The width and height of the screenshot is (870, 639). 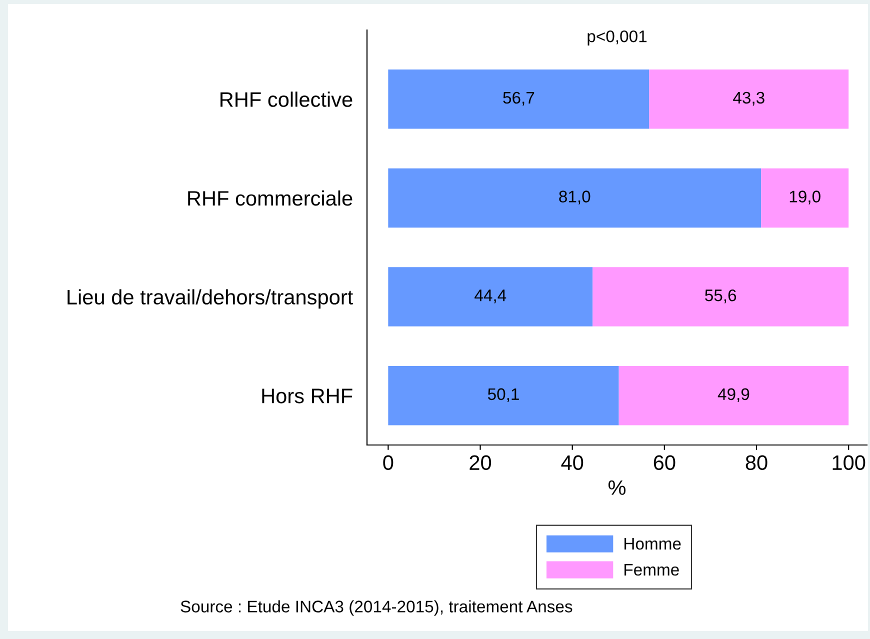 What do you see at coordinates (617, 38) in the screenshot?
I see `annotation: p<0,001` at bounding box center [617, 38].